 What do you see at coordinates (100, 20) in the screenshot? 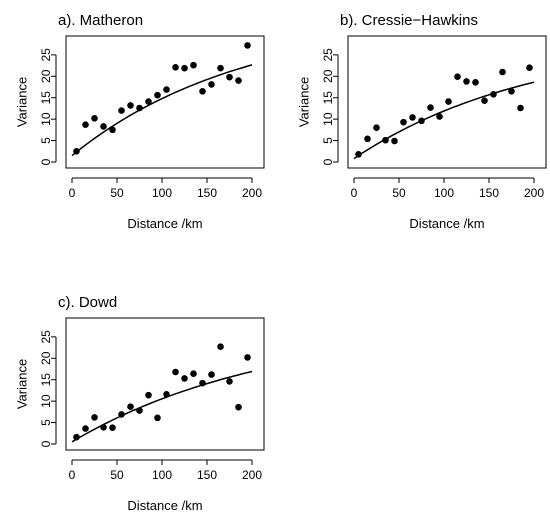
I see `chart-title: a). Matheron` at bounding box center [100, 20].